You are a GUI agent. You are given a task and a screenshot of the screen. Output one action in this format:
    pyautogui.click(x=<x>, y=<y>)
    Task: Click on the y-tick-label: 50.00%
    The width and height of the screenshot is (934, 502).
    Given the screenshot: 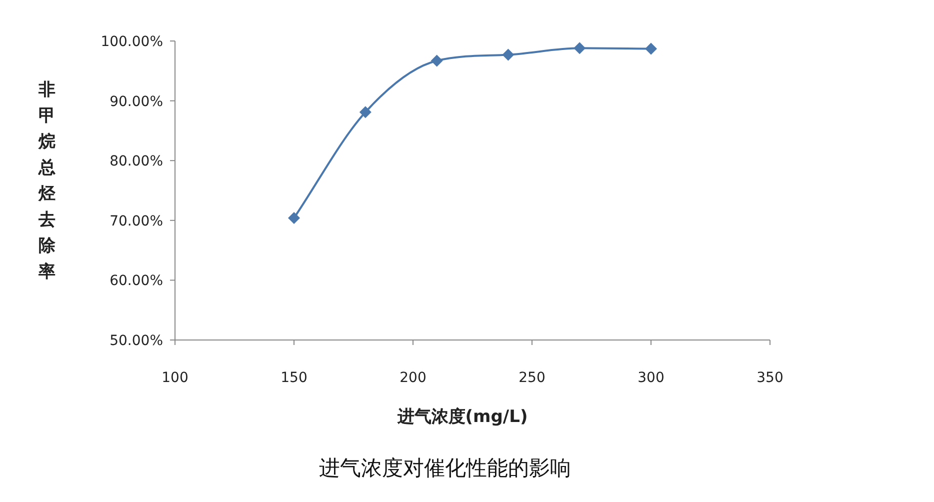 What is the action you would take?
    pyautogui.click(x=136, y=341)
    